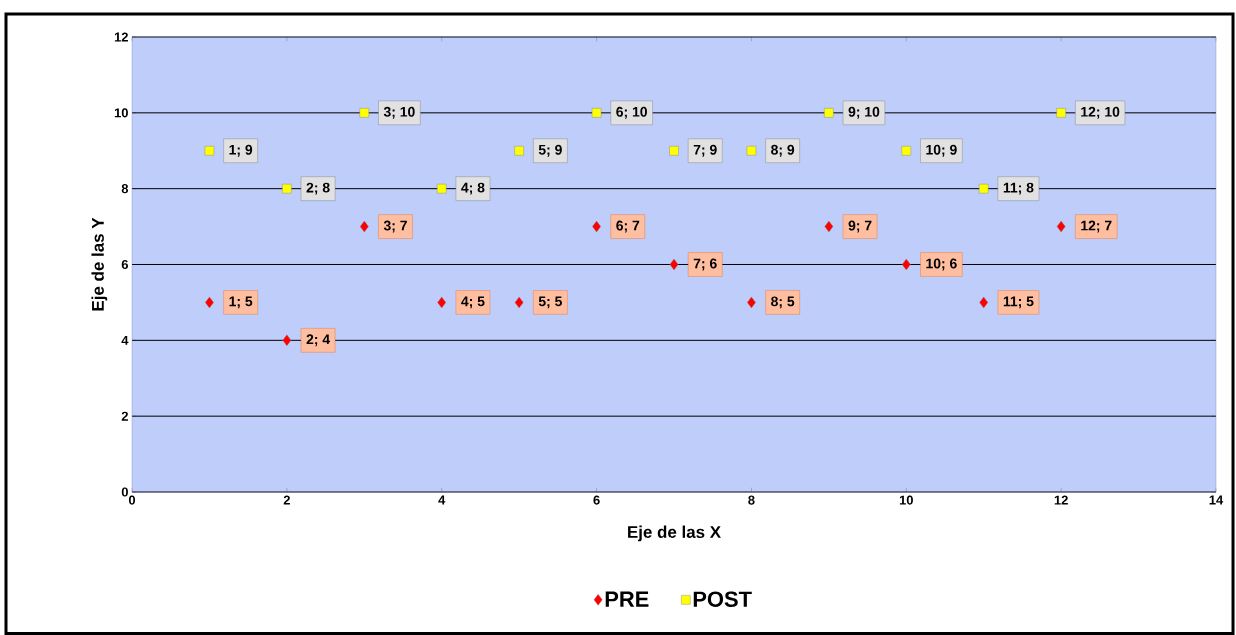  Describe the element at coordinates (596, 500) in the screenshot. I see `x-tick-label: 6` at that location.